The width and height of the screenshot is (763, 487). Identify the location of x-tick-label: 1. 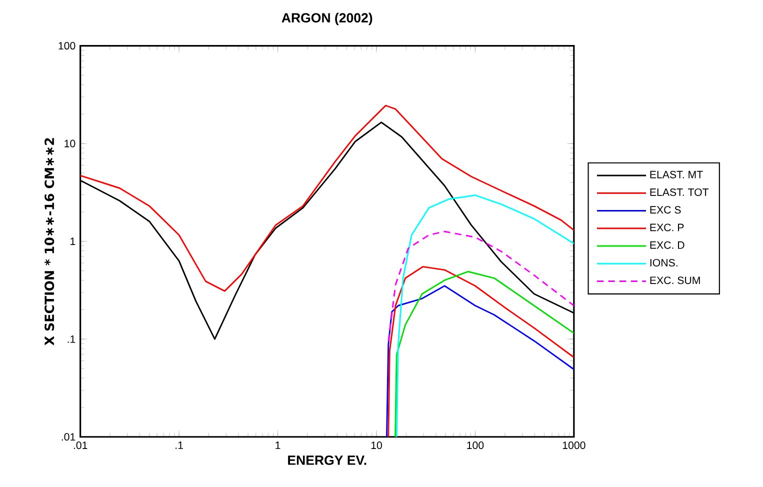
(278, 446).